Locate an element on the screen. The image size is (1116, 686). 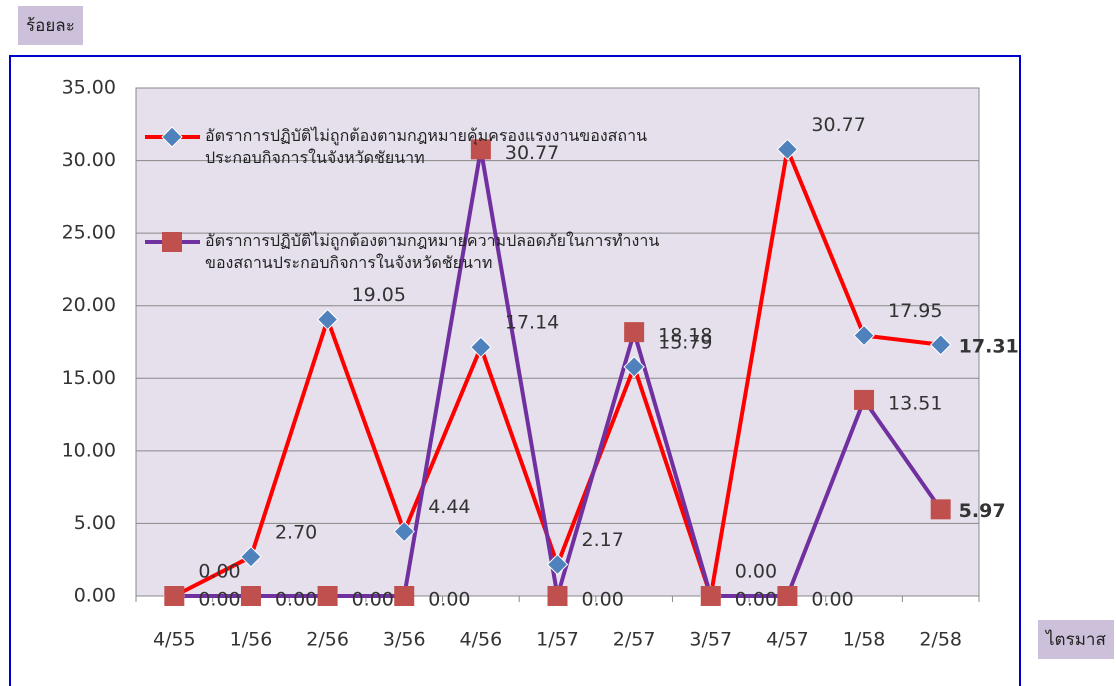
y-tick-label: 30.00 is located at coordinates (89, 160).